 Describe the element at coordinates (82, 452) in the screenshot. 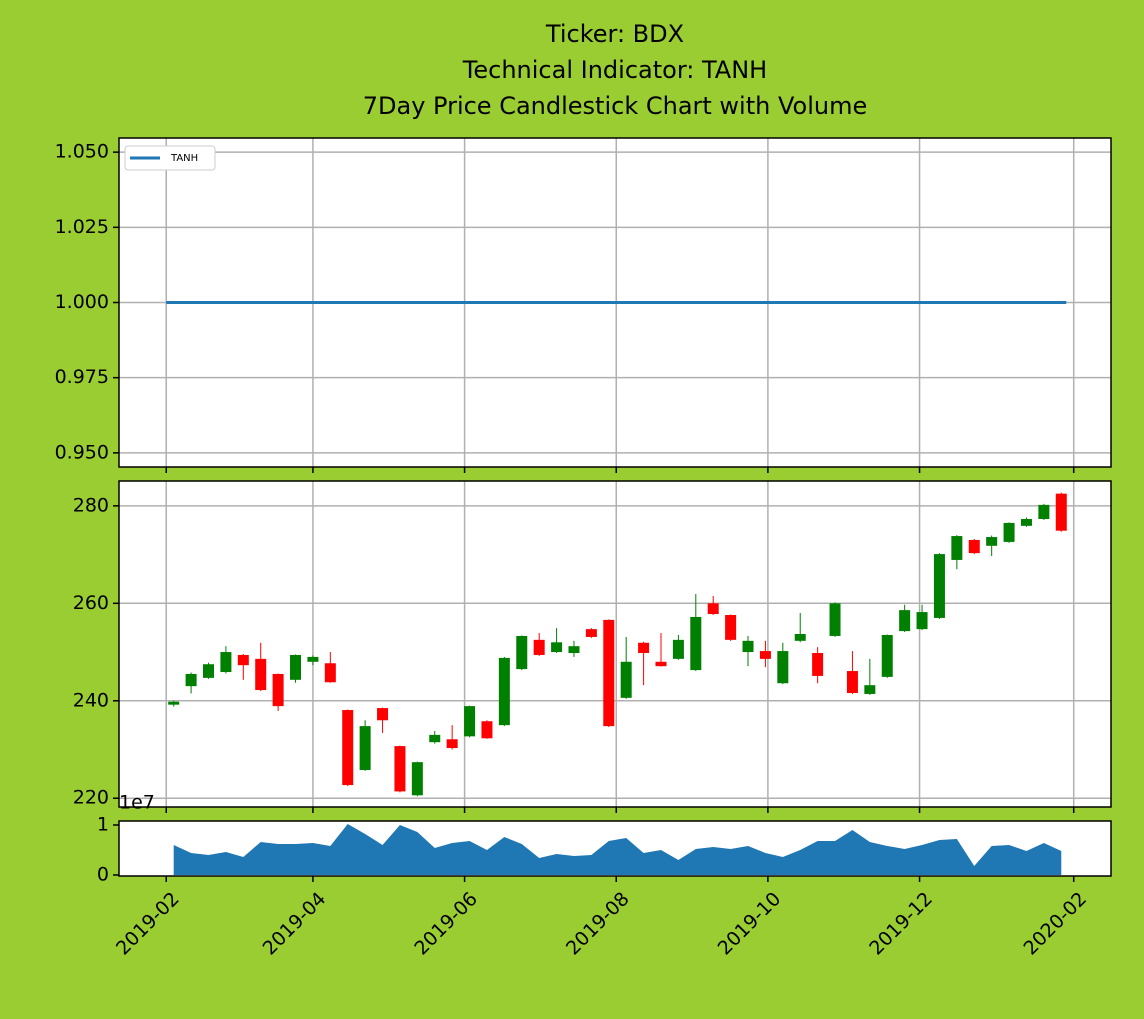

I see `y-tick-label: 0.950` at that location.